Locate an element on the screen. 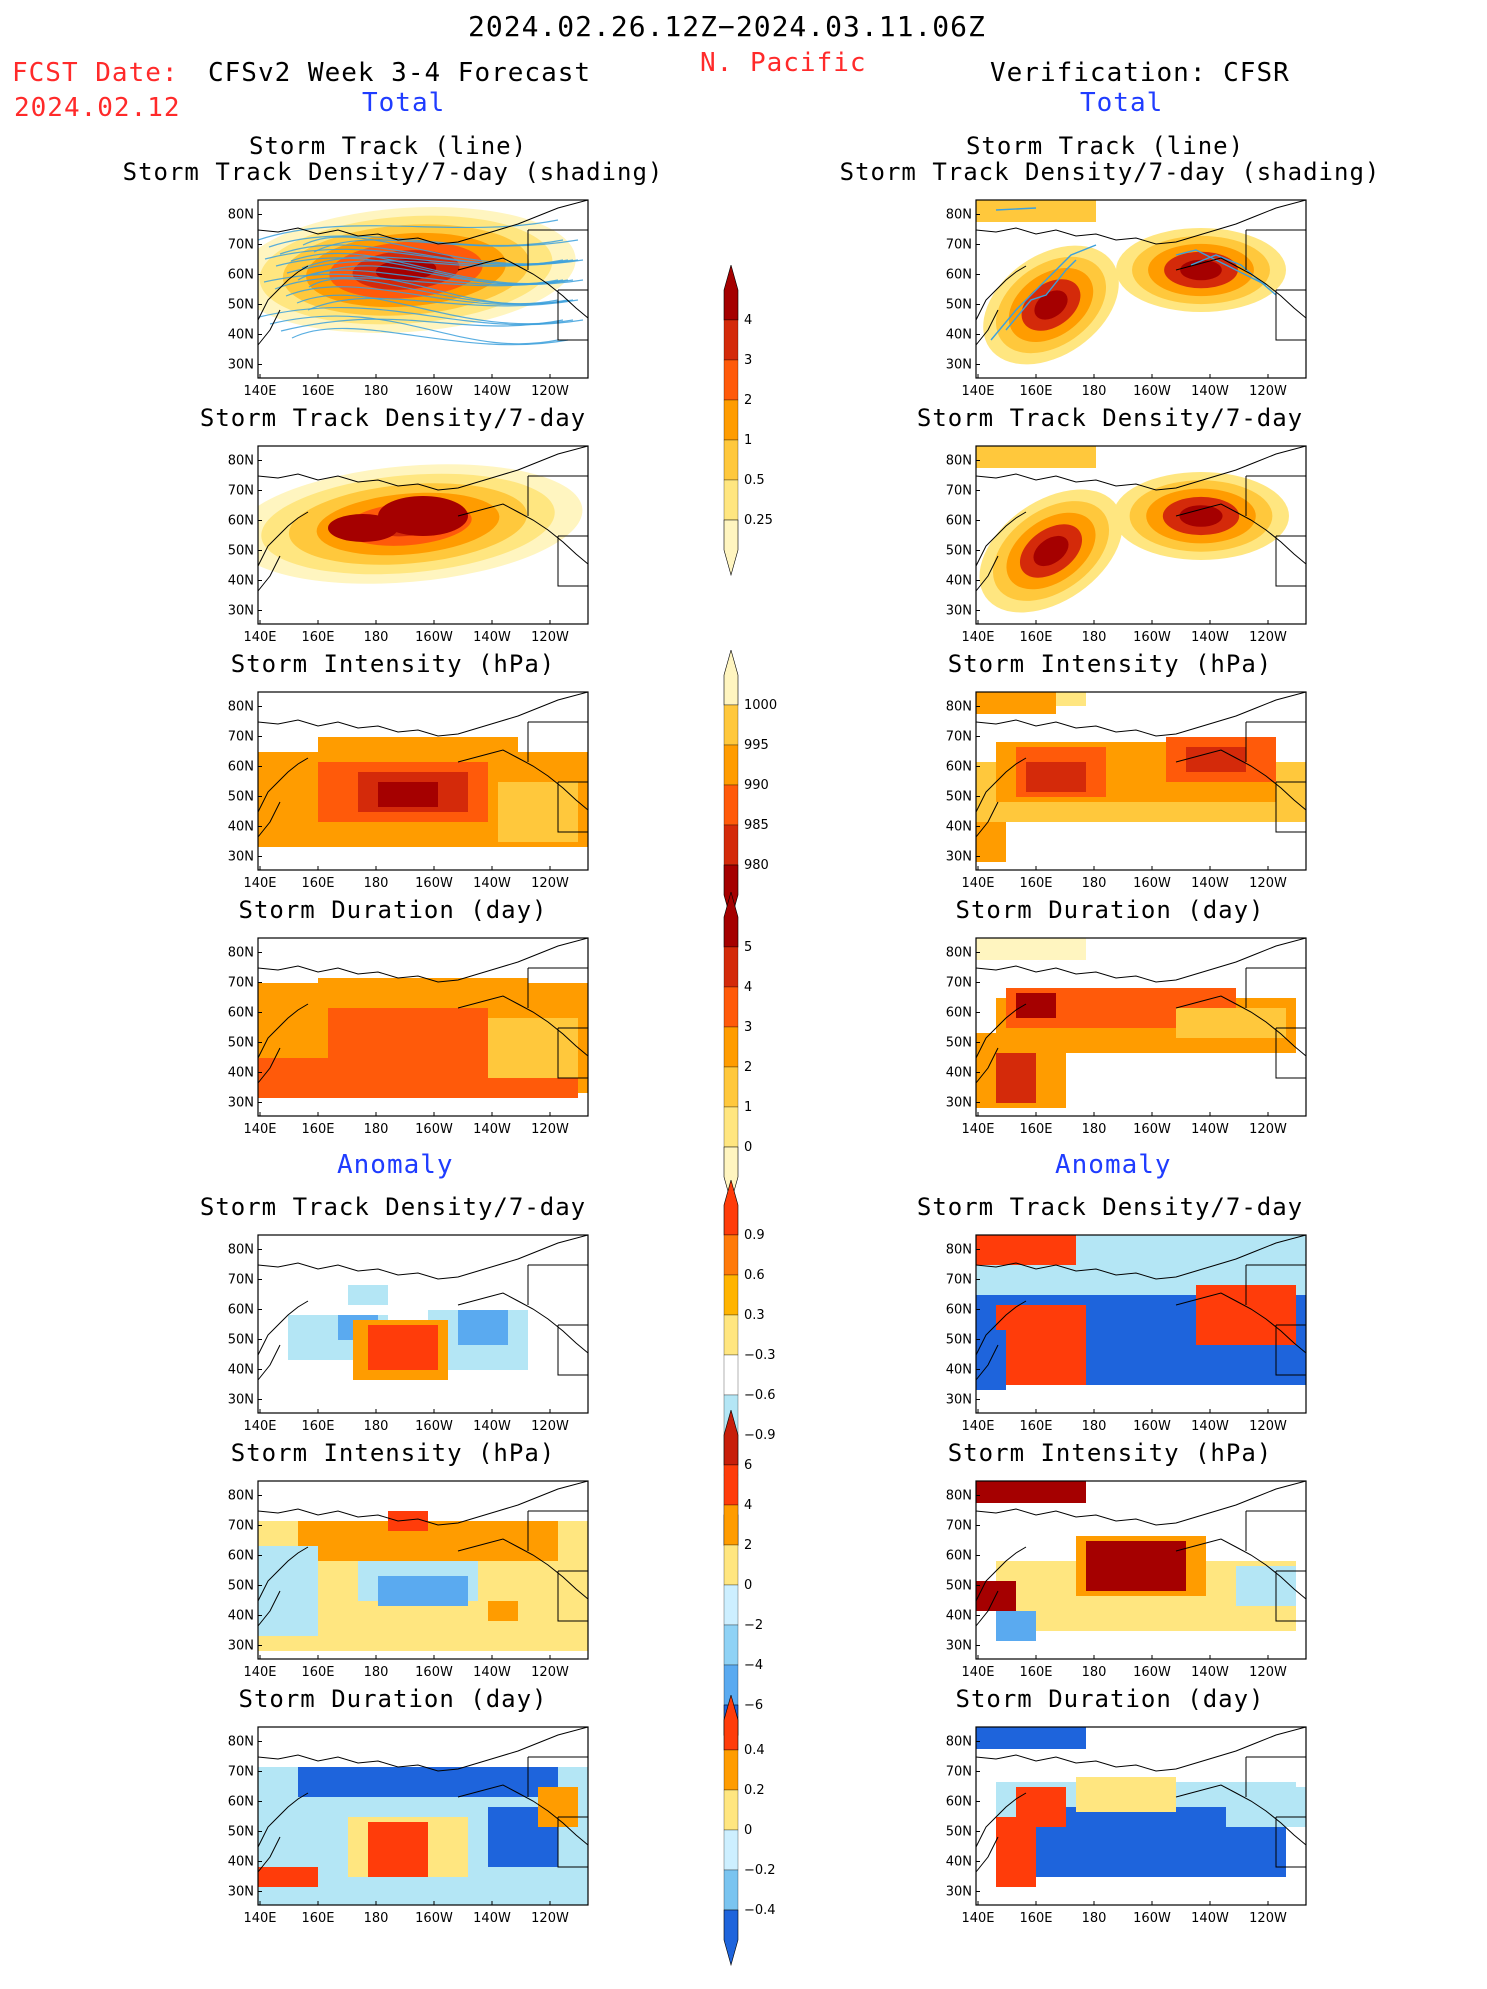 This screenshot has height=1989, width=1487. colorbar-label: 0.25 is located at coordinates (758, 520).